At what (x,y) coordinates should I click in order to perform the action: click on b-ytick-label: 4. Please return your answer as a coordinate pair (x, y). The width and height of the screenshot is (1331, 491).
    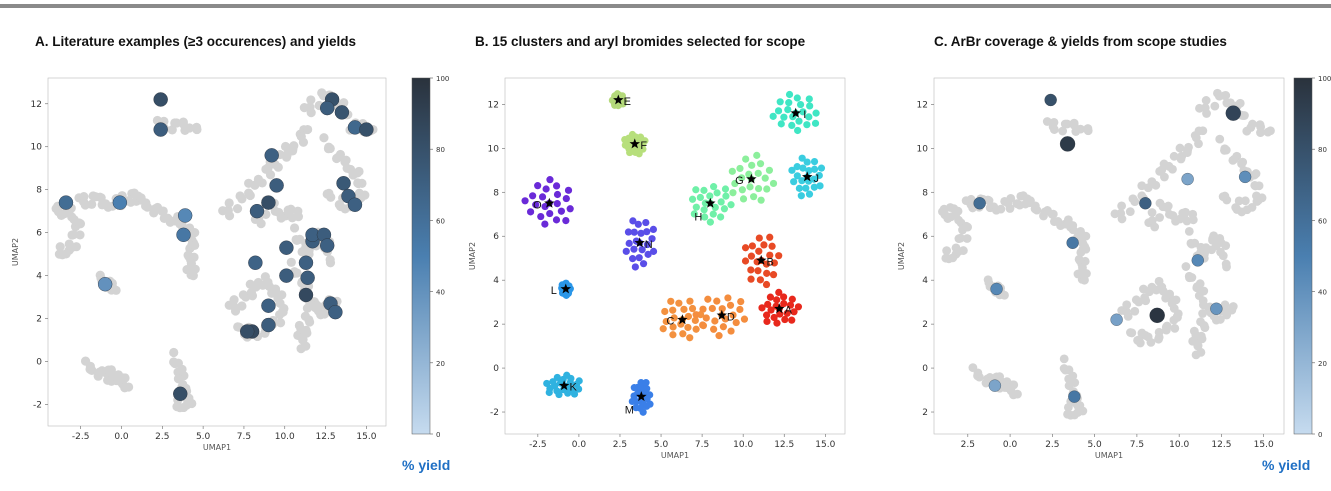
    Looking at the image, I should click on (496, 281).